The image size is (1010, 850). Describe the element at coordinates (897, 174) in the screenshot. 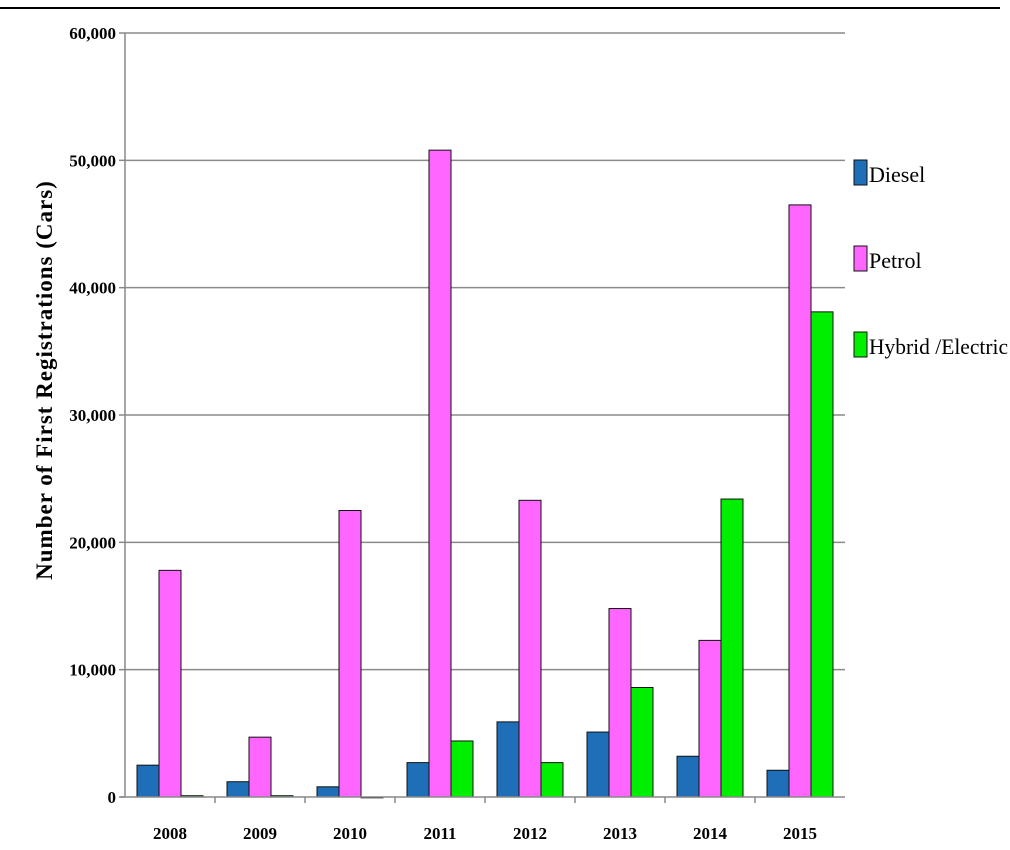

I see `legend-label-diesel: Diesel` at that location.